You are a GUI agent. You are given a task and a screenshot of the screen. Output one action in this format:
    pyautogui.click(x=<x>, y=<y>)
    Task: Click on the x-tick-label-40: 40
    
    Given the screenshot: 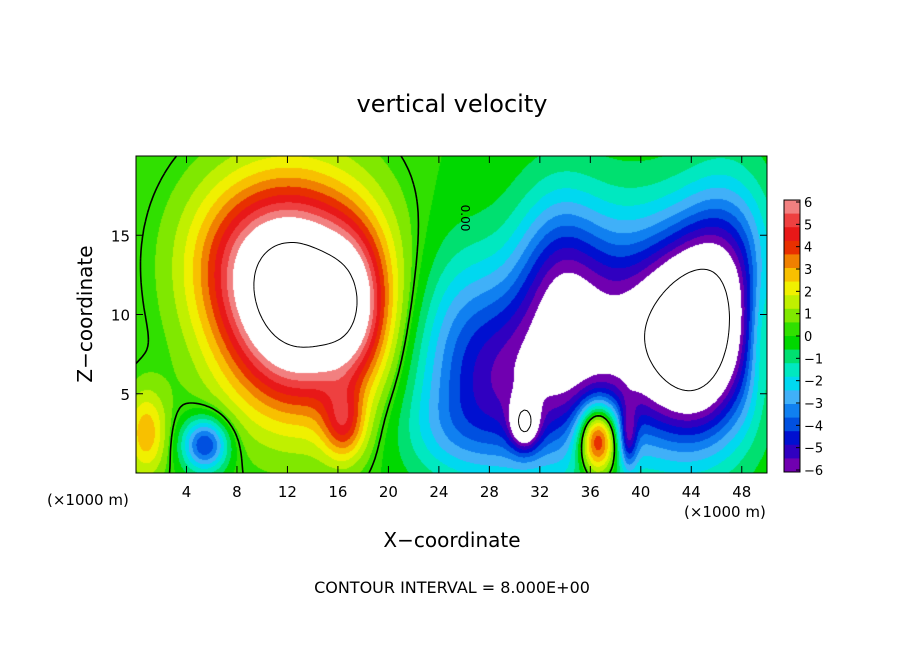 What is the action you would take?
    pyautogui.click(x=640, y=492)
    